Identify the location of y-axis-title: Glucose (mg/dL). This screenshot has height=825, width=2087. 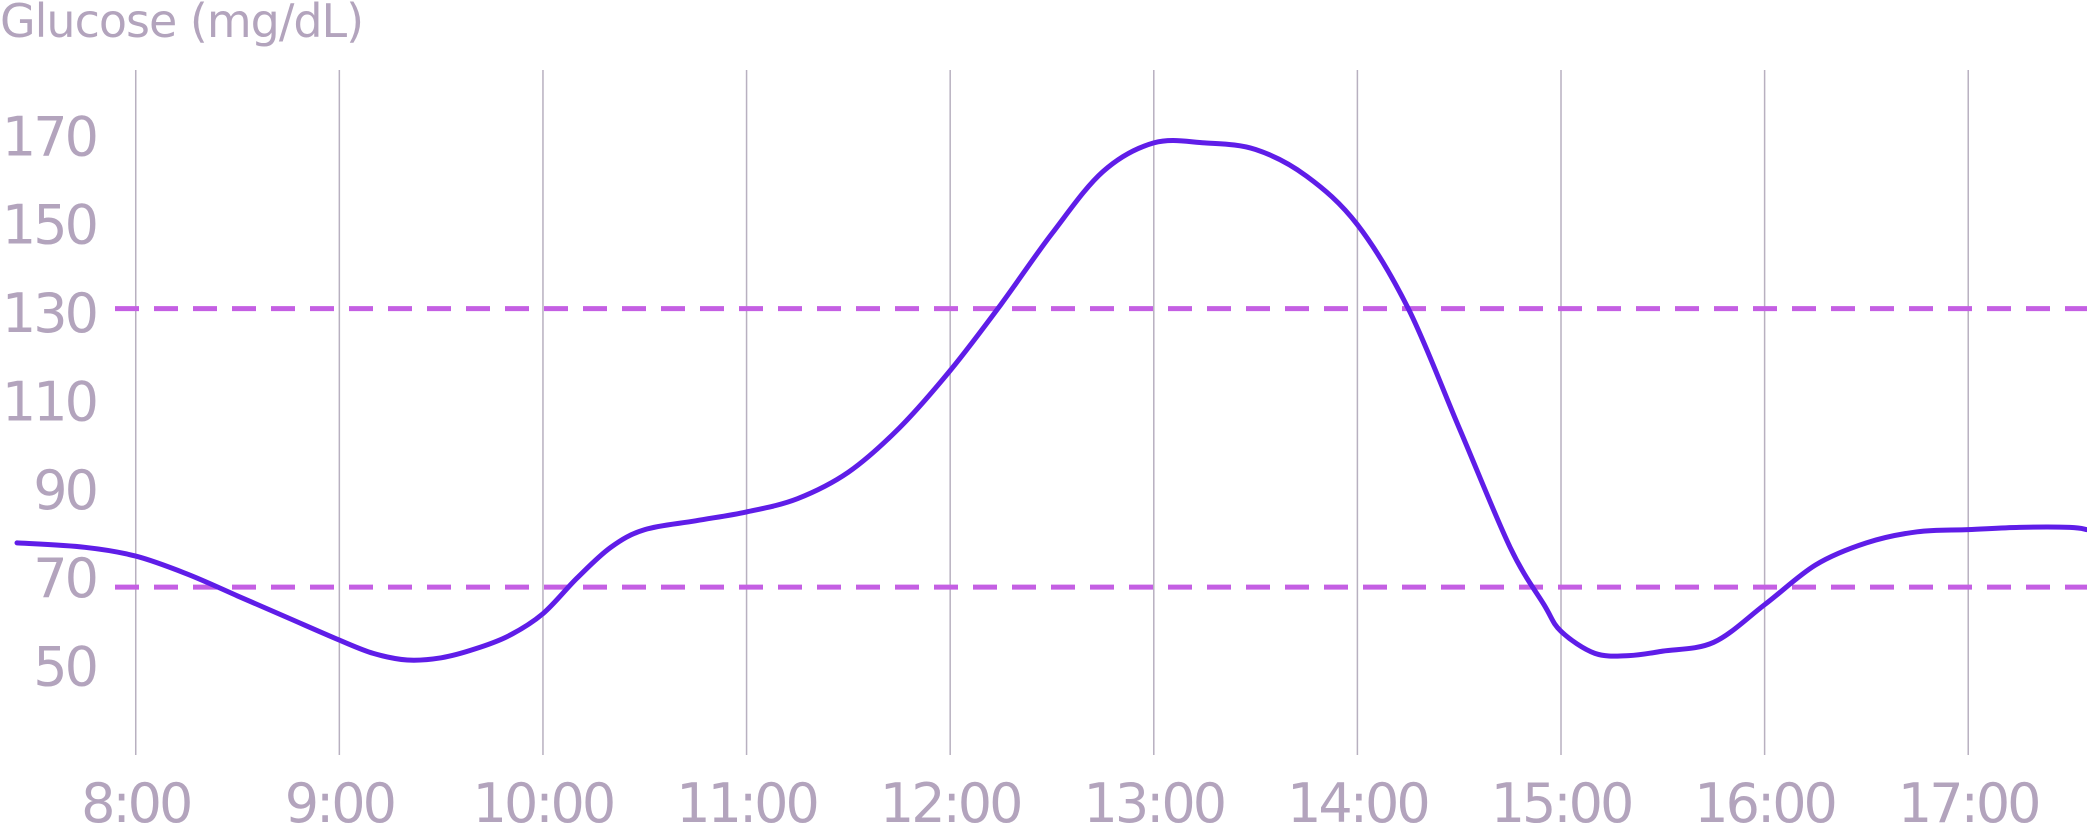
(181, 24).